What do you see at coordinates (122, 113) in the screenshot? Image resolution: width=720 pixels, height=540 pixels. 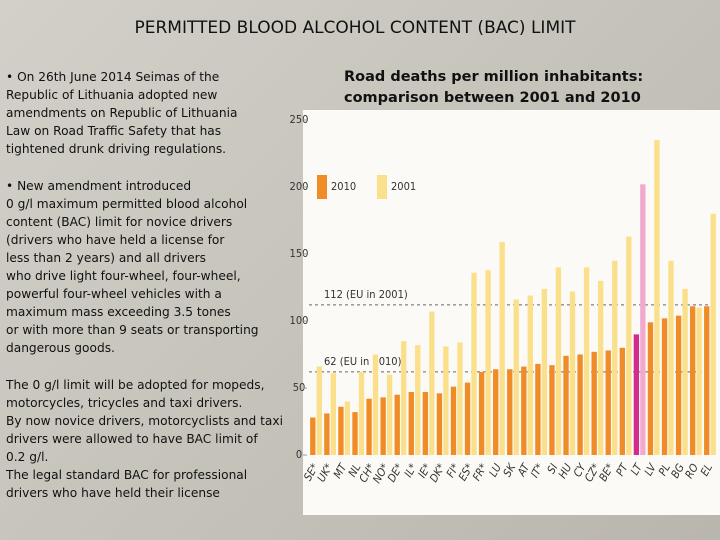 I see `text-line: amendments on Republic of Lithuania` at bounding box center [122, 113].